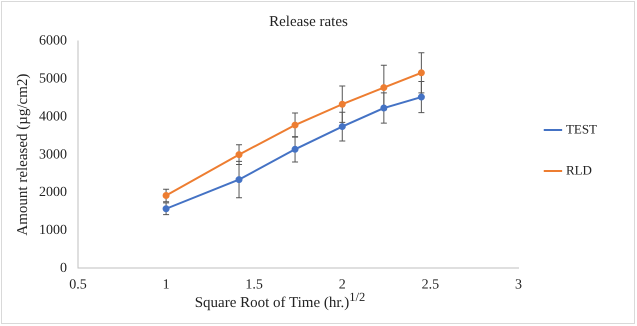  What do you see at coordinates (53, 230) in the screenshot?
I see `y-tick-label: 1000` at bounding box center [53, 230].